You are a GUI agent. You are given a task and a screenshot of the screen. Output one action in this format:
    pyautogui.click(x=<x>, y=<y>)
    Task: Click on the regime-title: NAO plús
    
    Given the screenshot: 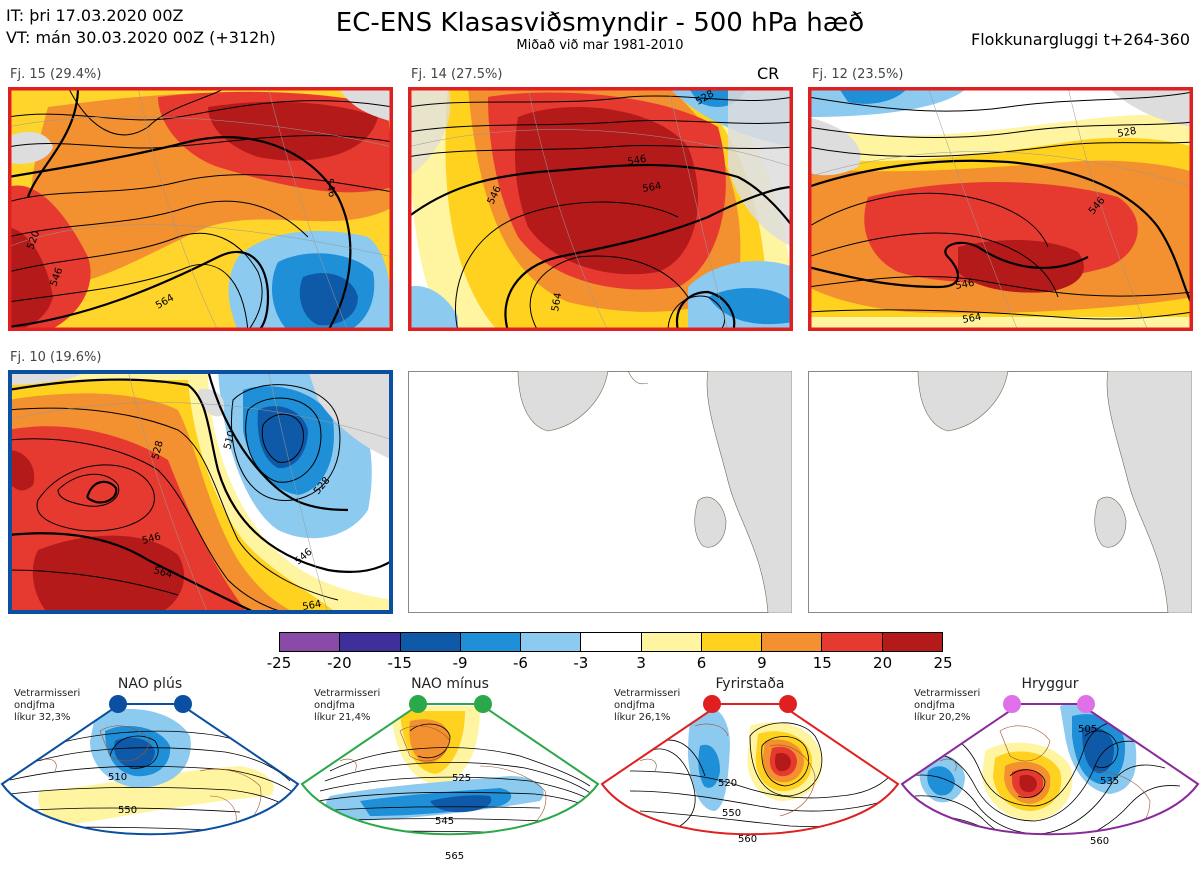 What is the action you would take?
    pyautogui.click(x=150, y=684)
    